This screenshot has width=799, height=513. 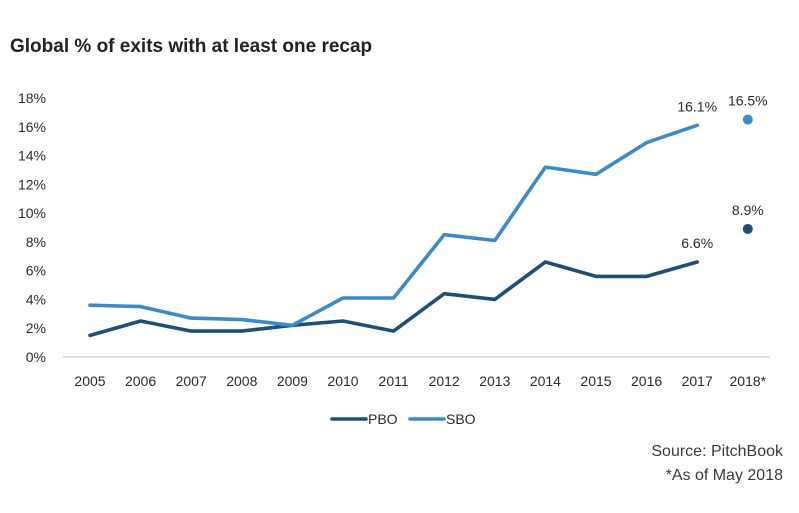 What do you see at coordinates (140, 381) in the screenshot?
I see `x-tick-label: 2006` at bounding box center [140, 381].